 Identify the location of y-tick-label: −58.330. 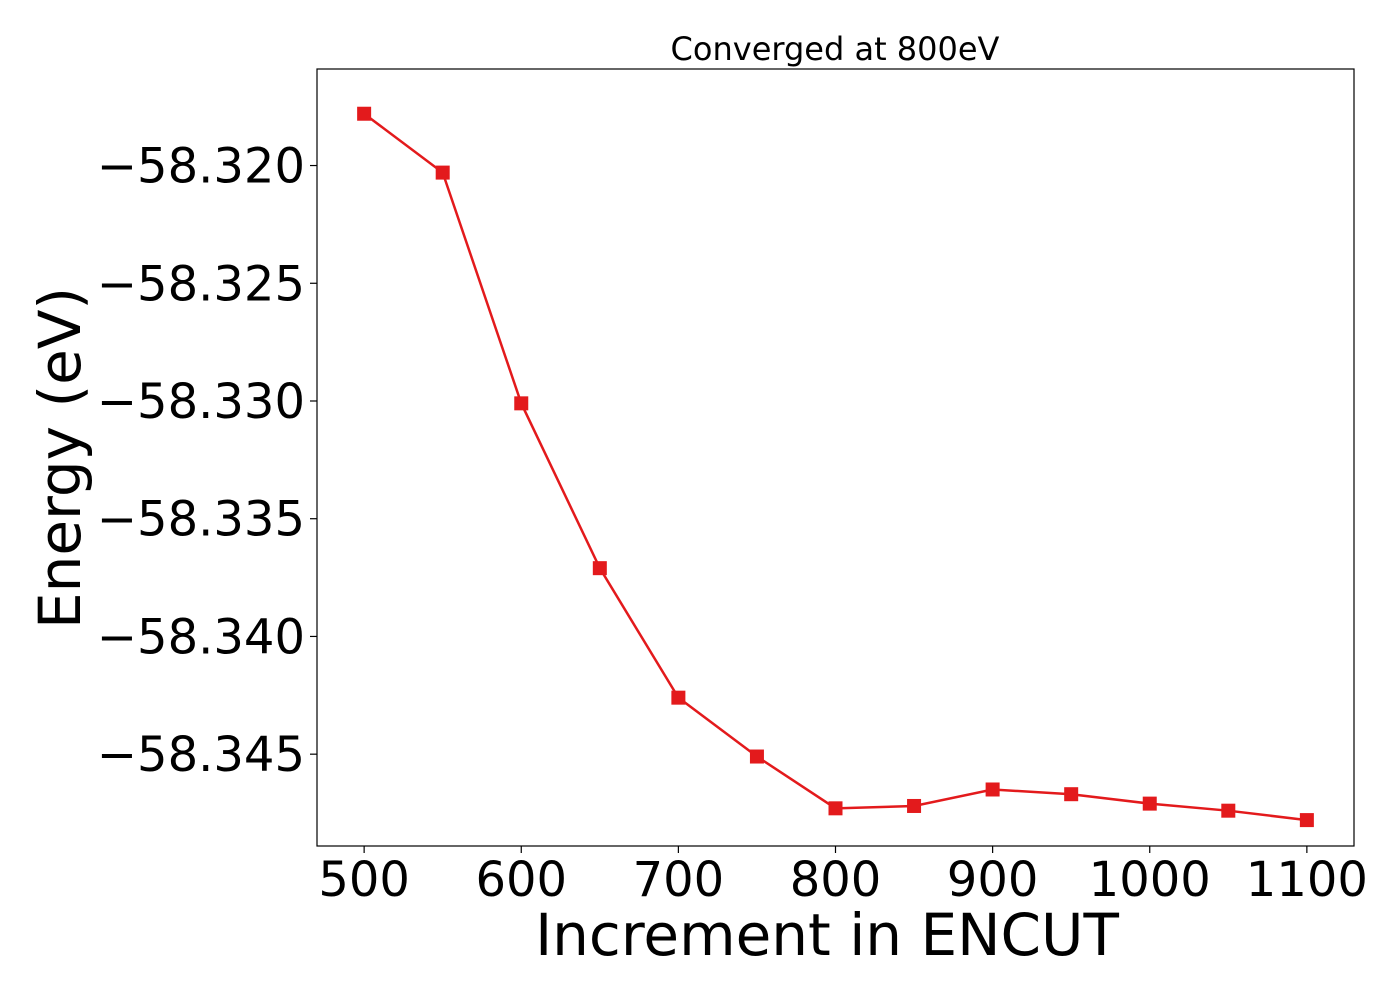
(201, 402).